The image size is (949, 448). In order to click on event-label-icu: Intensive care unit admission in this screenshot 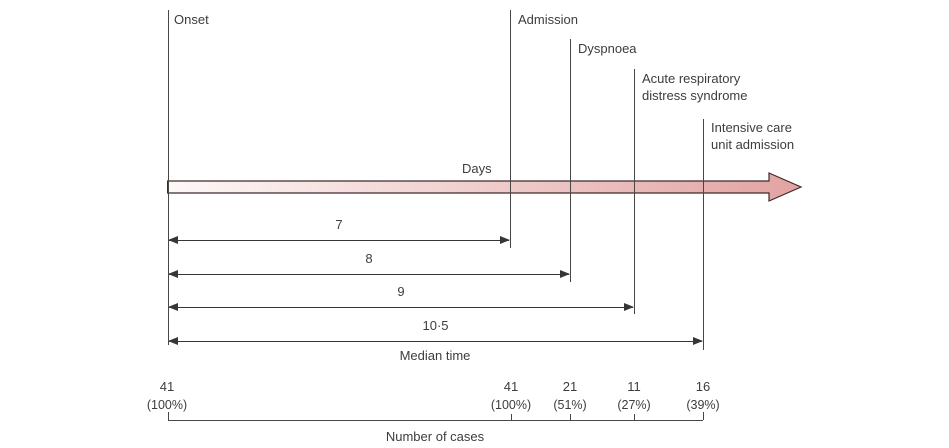, I will do `click(752, 136)`.